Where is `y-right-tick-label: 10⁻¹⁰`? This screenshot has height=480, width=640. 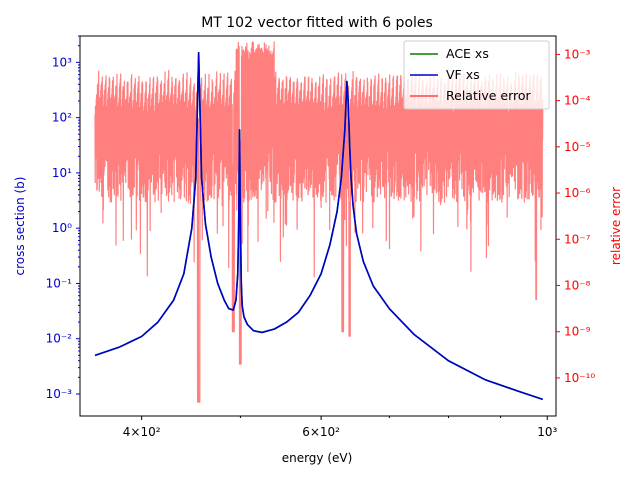
y-right-tick-label: 10⁻¹⁰ is located at coordinates (579, 378).